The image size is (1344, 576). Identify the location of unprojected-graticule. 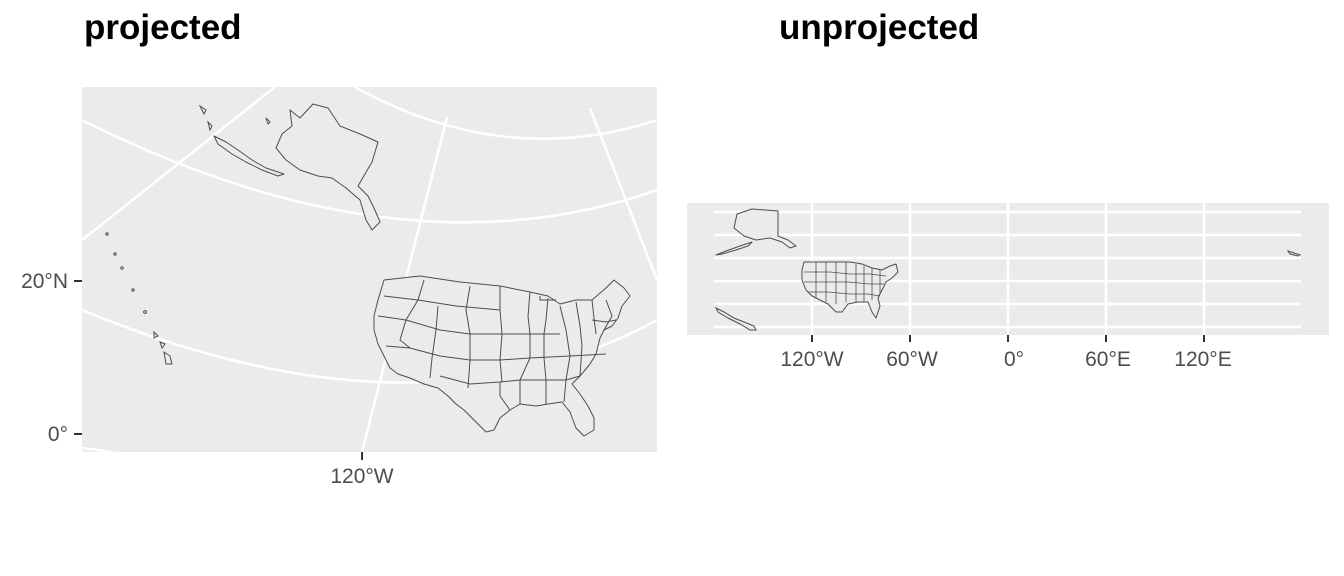
(1007, 269).